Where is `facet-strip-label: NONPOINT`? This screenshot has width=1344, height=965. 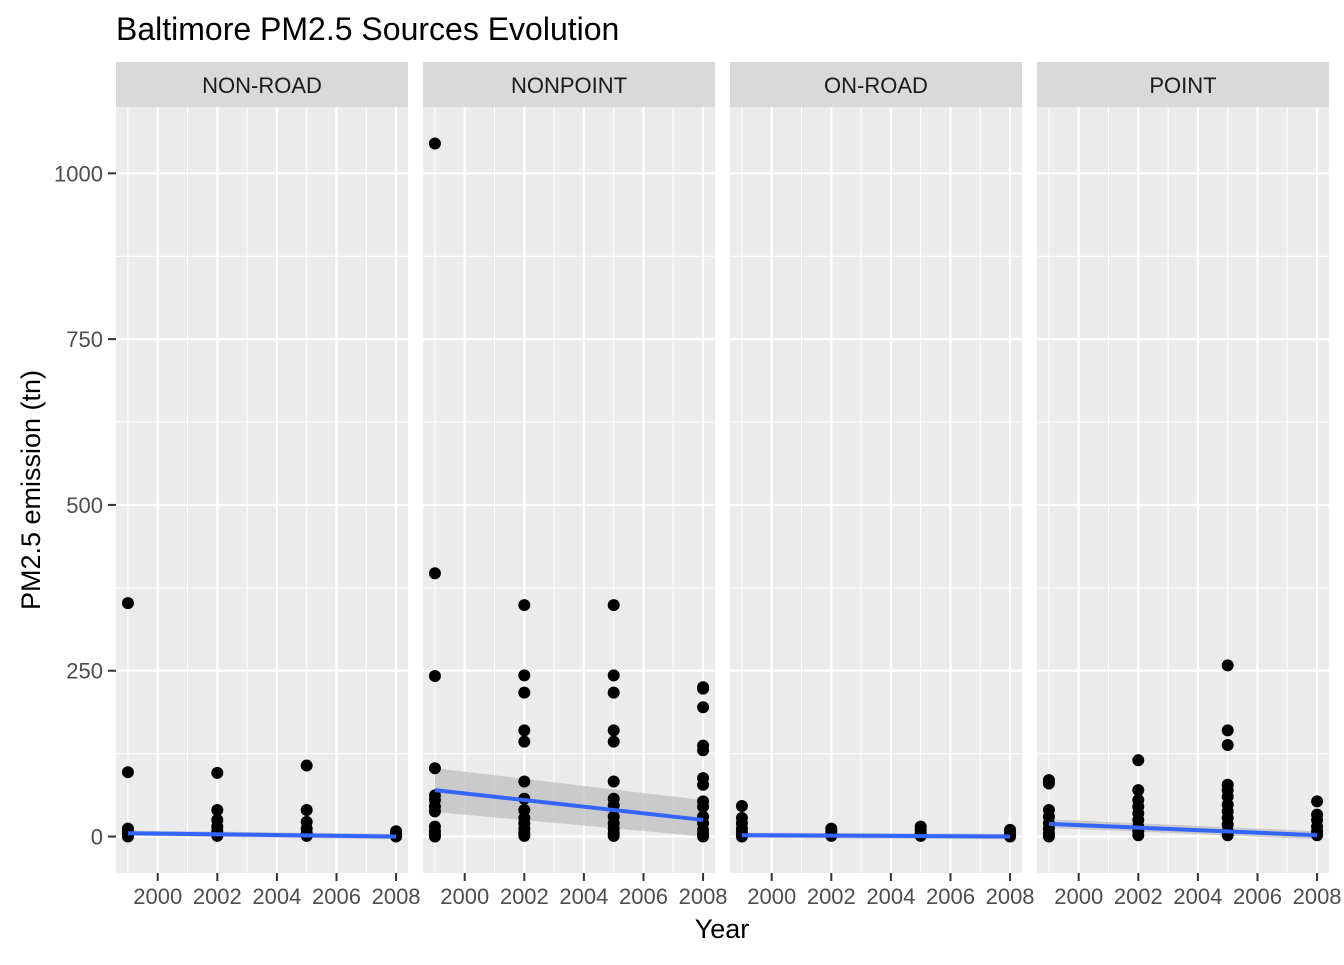 facet-strip-label: NONPOINT is located at coordinates (569, 85).